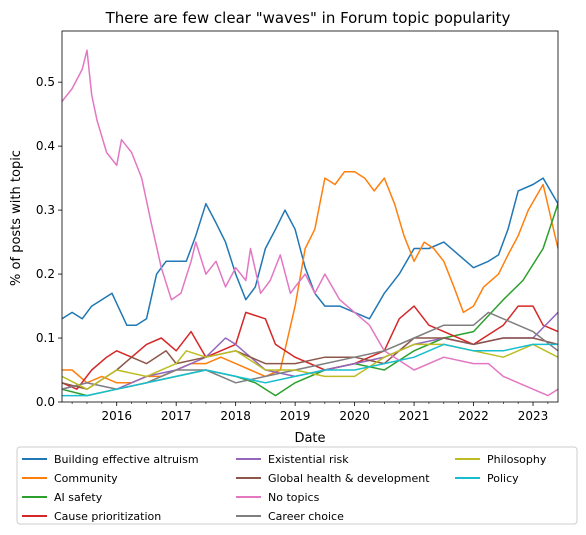 This screenshot has width=586, height=535. What do you see at coordinates (294, 497) in the screenshot?
I see `legend-entry-label: No topics` at bounding box center [294, 497].